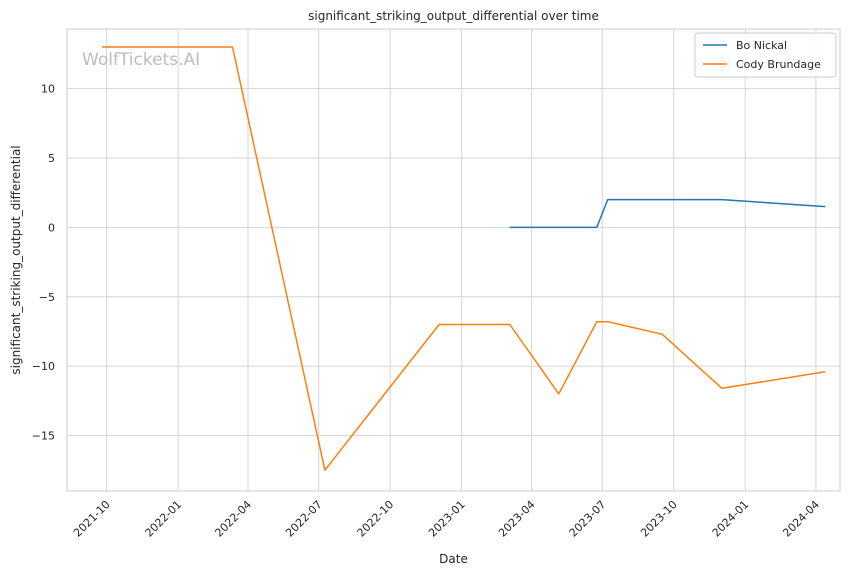  What do you see at coordinates (801, 519) in the screenshot?
I see `x-tick-label: 2024-04` at bounding box center [801, 519].